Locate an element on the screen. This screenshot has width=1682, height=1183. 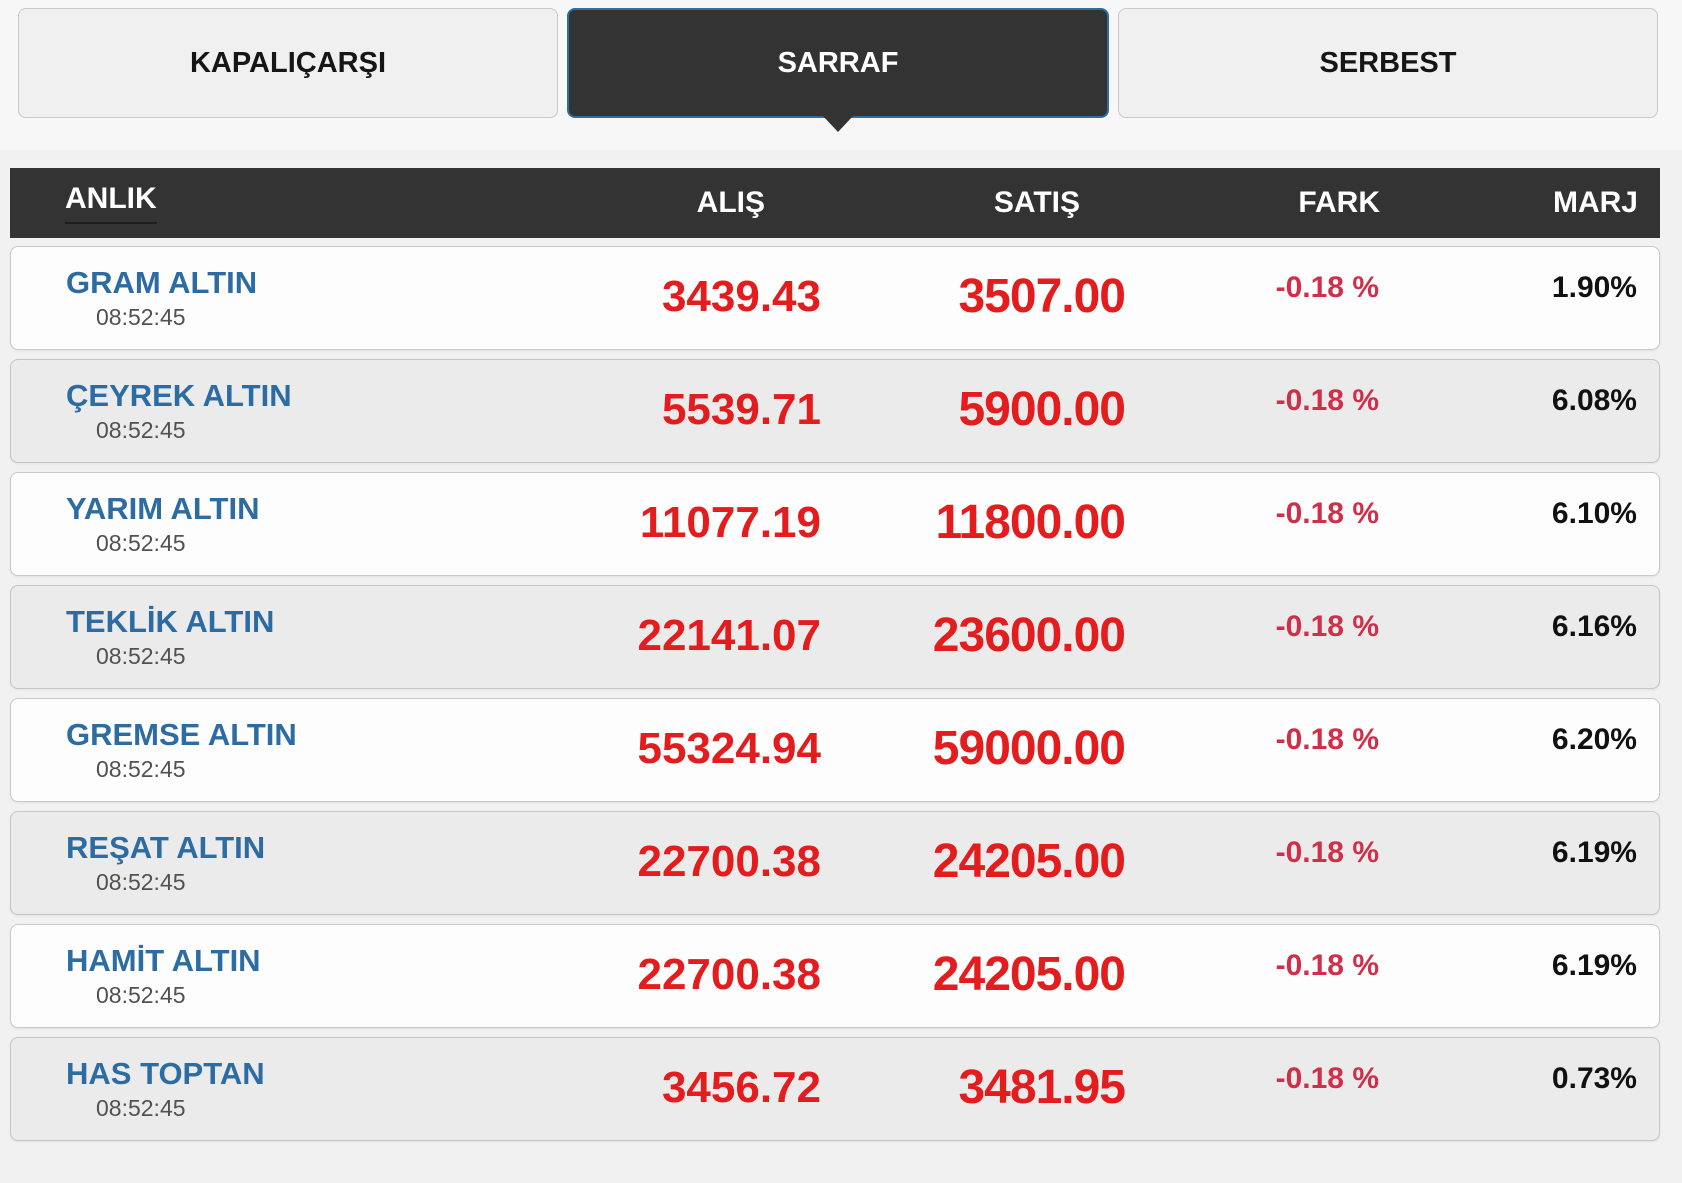
tab-label: SERBEST is located at coordinates (1388, 62).